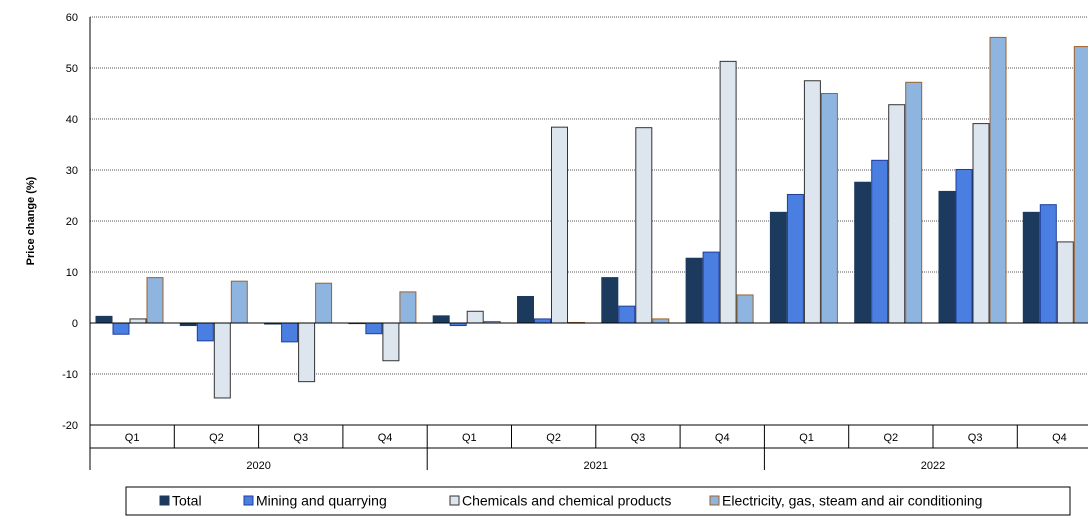 Image resolution: width=1088 pixels, height=517 pixels. I want to click on year-label: 2022, so click(933, 466).